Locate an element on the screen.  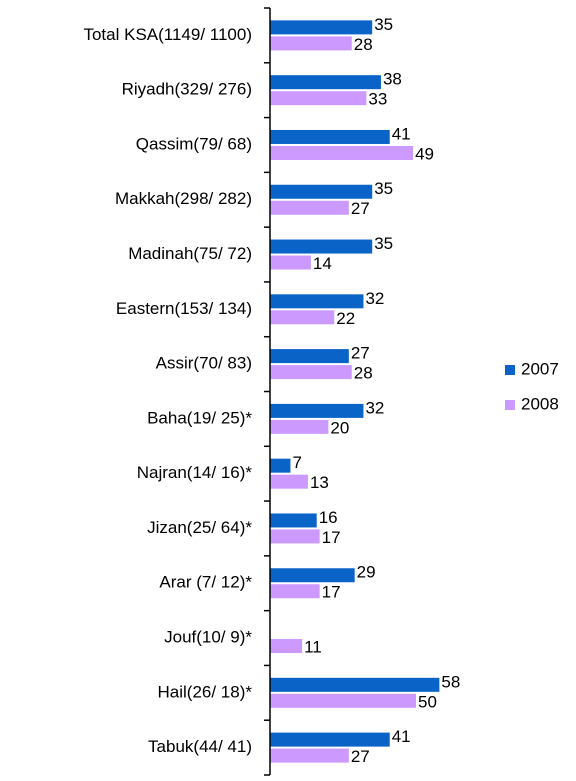
category-label: Jizan(25/ 64)* is located at coordinates (199, 527).